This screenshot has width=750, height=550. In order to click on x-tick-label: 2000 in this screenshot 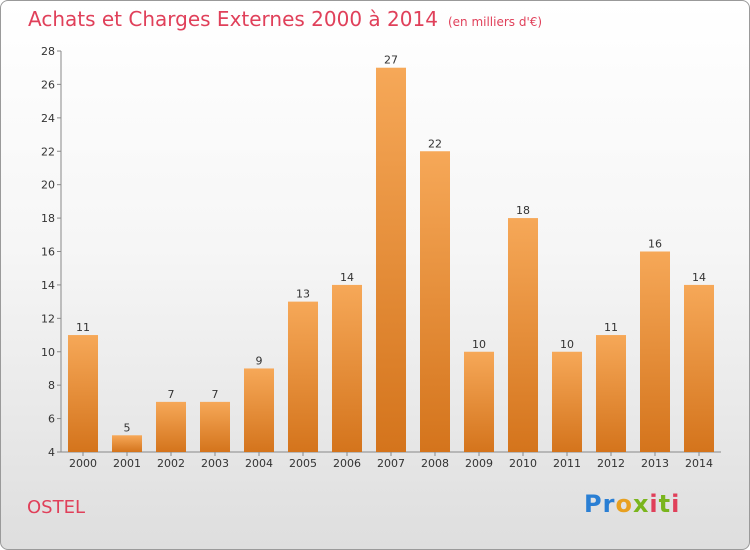, I will do `click(83, 463)`.